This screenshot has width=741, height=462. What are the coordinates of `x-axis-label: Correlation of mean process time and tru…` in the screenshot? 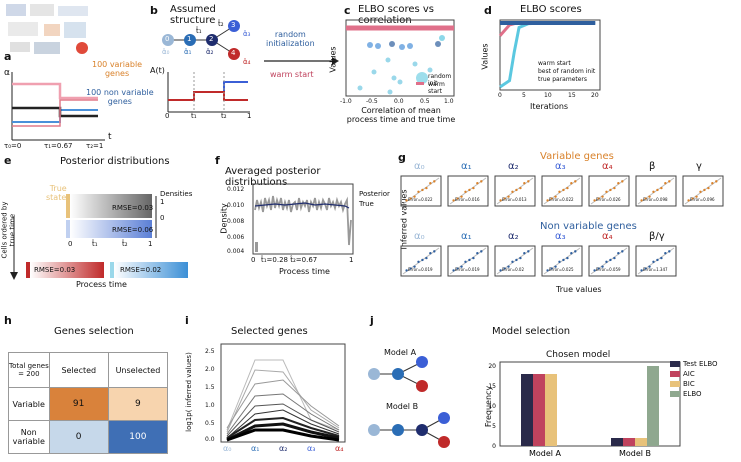 It's located at (401, 115).